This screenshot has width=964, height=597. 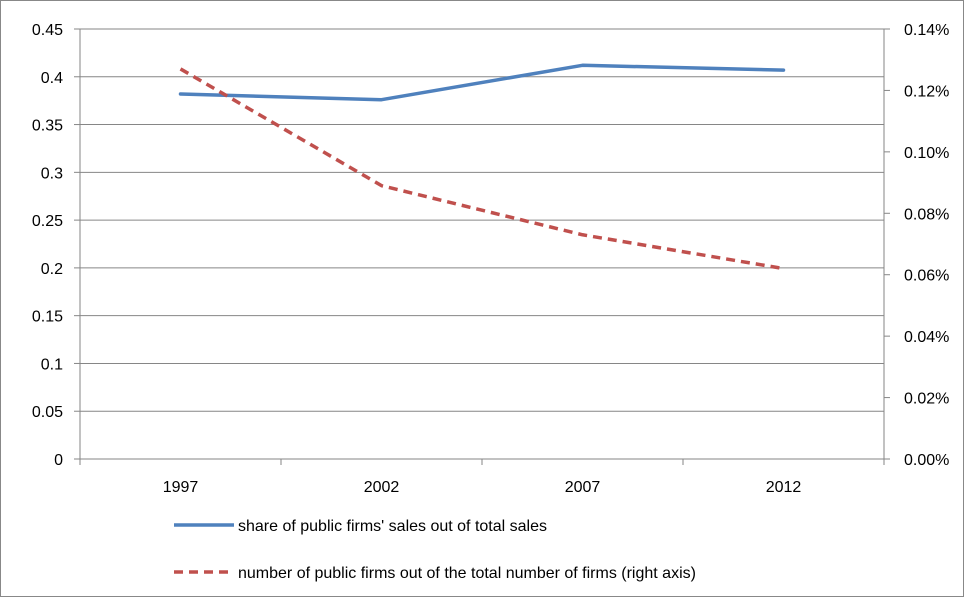 I want to click on right-tick-label: 0.04%, so click(x=926, y=337).